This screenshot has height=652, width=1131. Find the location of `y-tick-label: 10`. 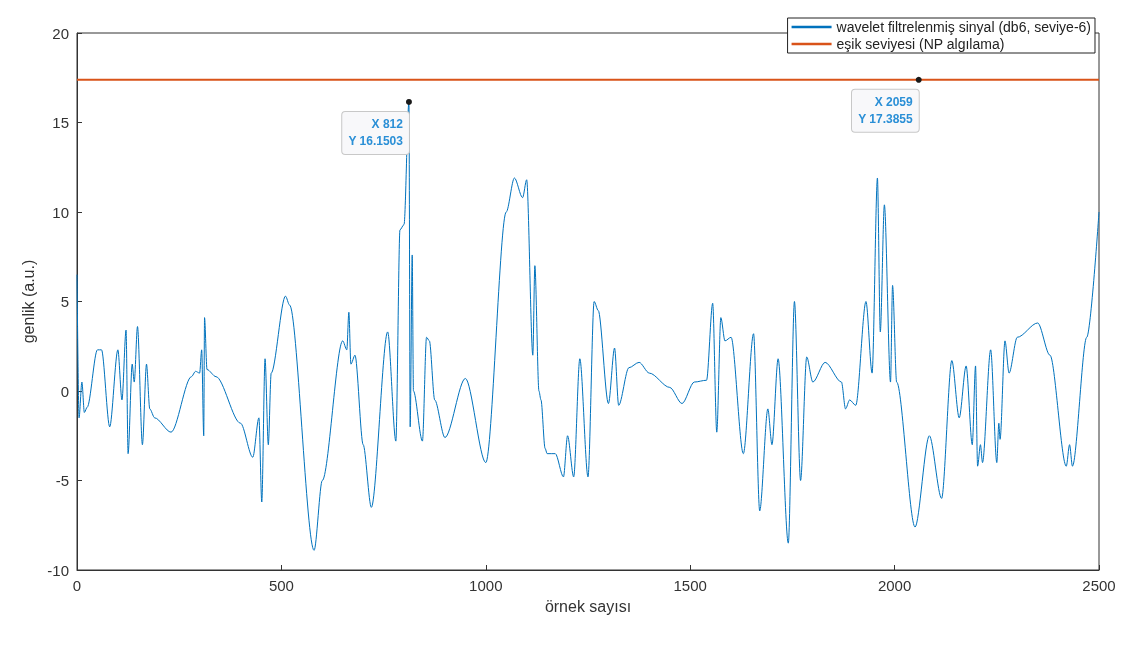

y-tick-label: 10 is located at coordinates (60, 212).